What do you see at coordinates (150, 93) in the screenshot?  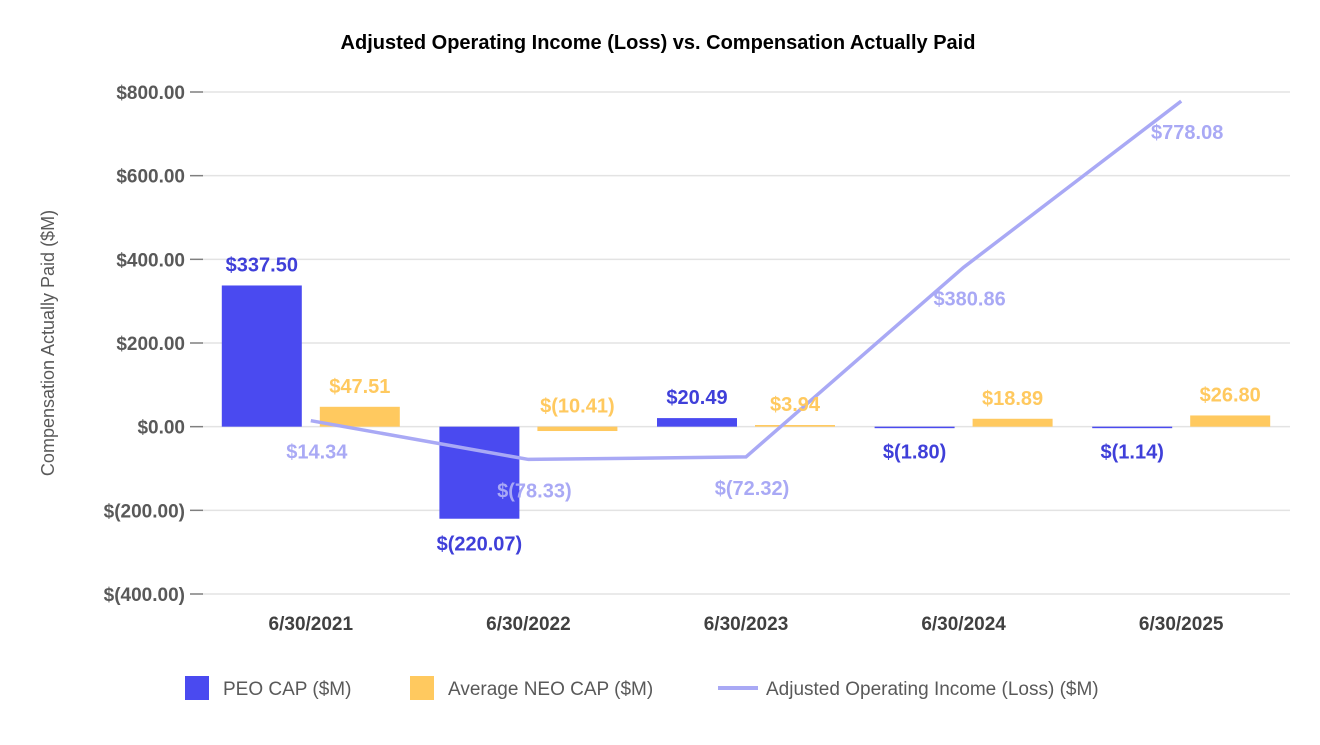 I see `y-tick-label: $800.00` at bounding box center [150, 93].